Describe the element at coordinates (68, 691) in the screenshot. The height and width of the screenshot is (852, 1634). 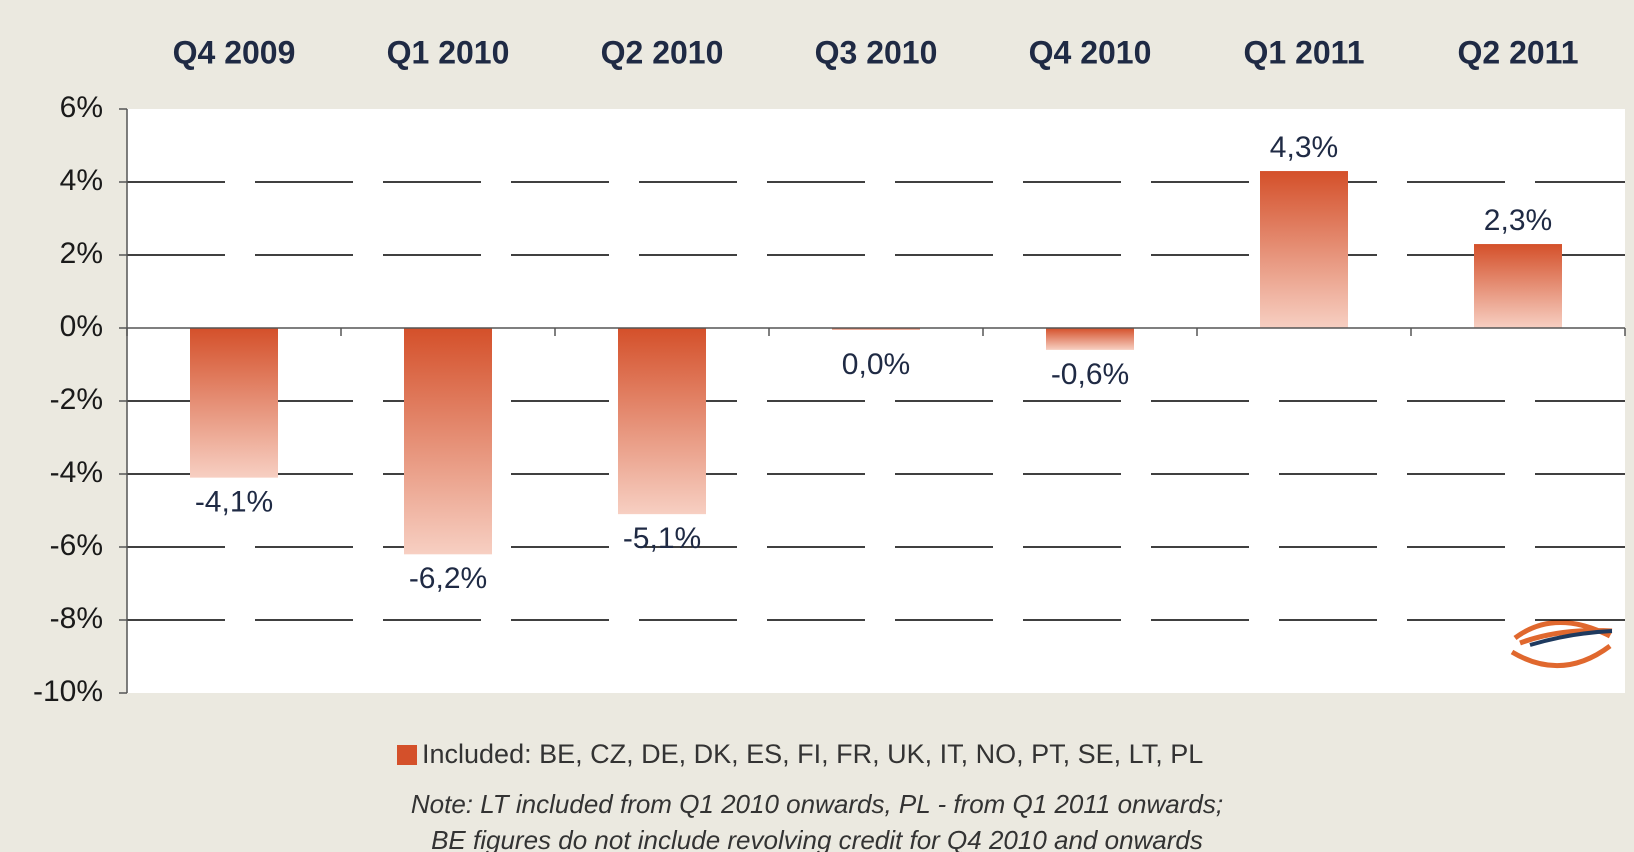
I see `y-tick-label: -10%` at that location.